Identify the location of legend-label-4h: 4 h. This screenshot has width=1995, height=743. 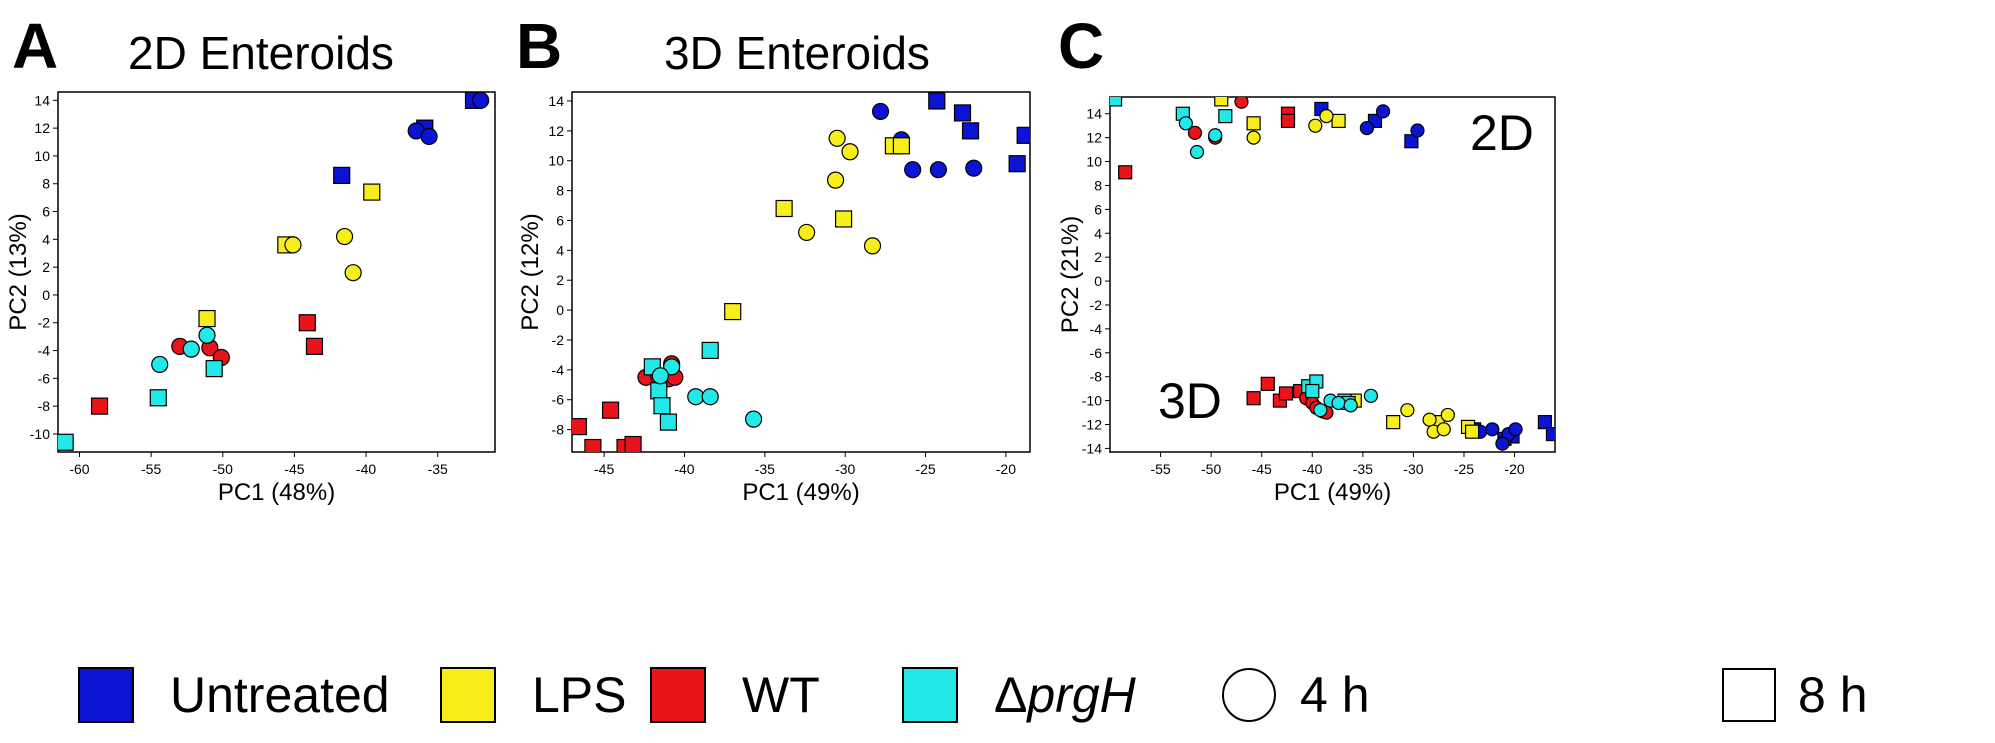
(1335, 695).